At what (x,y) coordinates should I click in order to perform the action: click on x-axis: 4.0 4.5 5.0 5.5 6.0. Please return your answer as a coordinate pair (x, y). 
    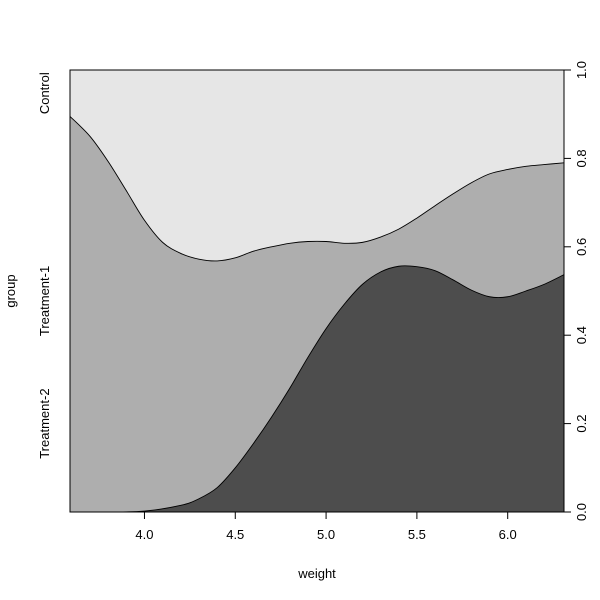
    Looking at the image, I should click on (326, 526).